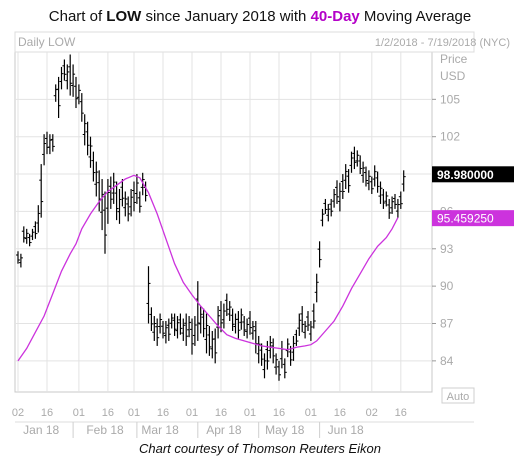 The height and width of the screenshot is (466, 520). I want to click on month-label: Mar 18, so click(160, 430).